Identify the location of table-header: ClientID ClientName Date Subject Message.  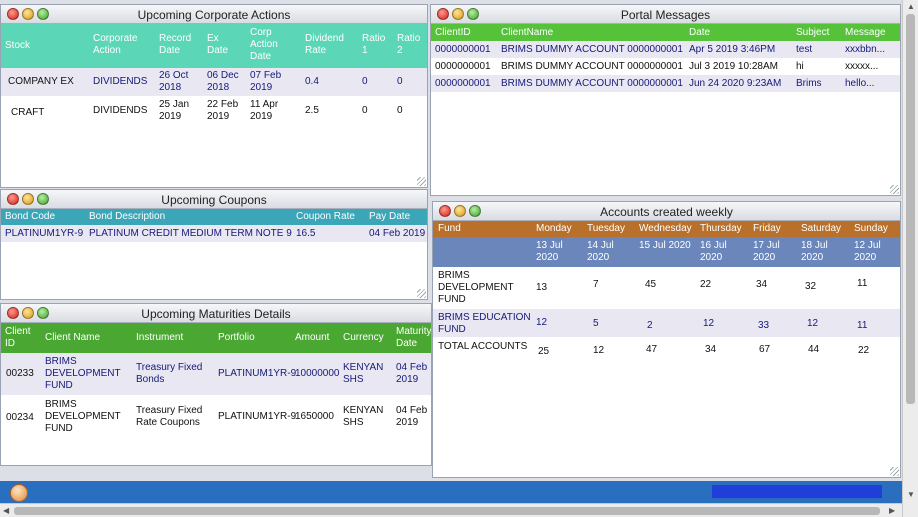
(665, 32).